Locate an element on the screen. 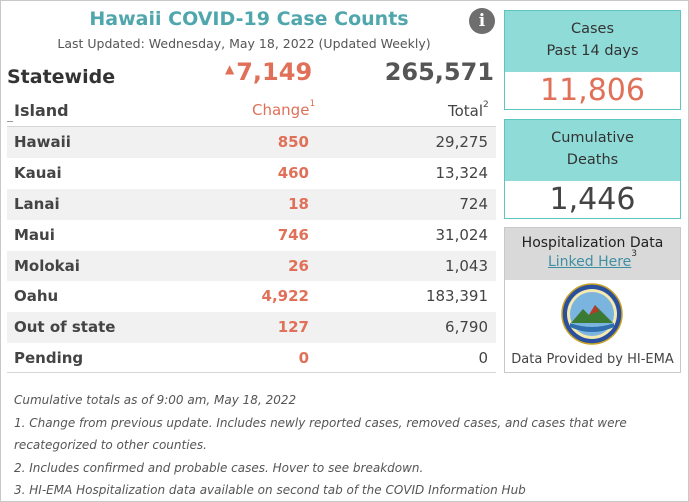 The height and width of the screenshot is (502, 689). hi-ema-seal-icon is located at coordinates (592, 314).